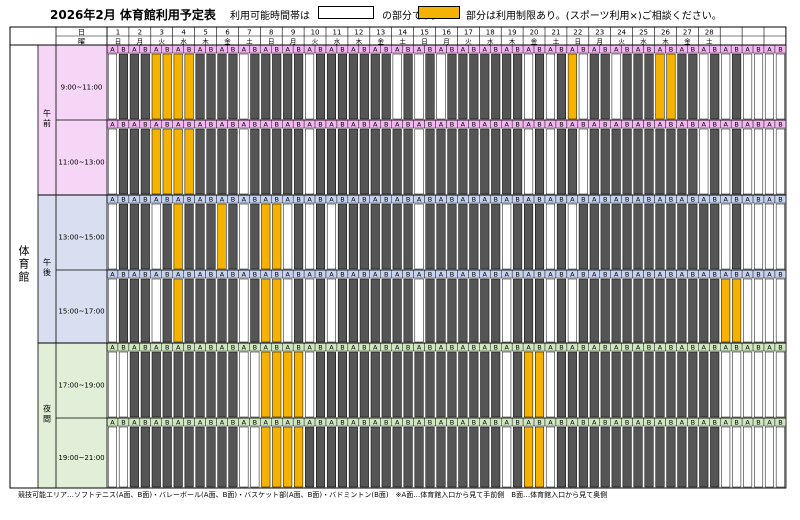 This screenshot has width=800, height=520. I want to click on time-slot-label: 13:00~15:00, so click(81, 238).